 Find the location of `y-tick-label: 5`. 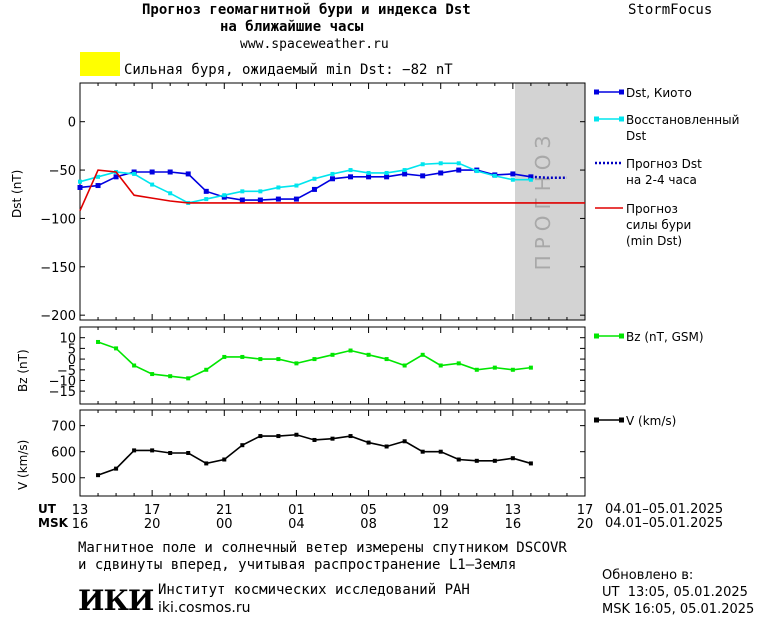

y-tick-label: 5 is located at coordinates (72, 349).